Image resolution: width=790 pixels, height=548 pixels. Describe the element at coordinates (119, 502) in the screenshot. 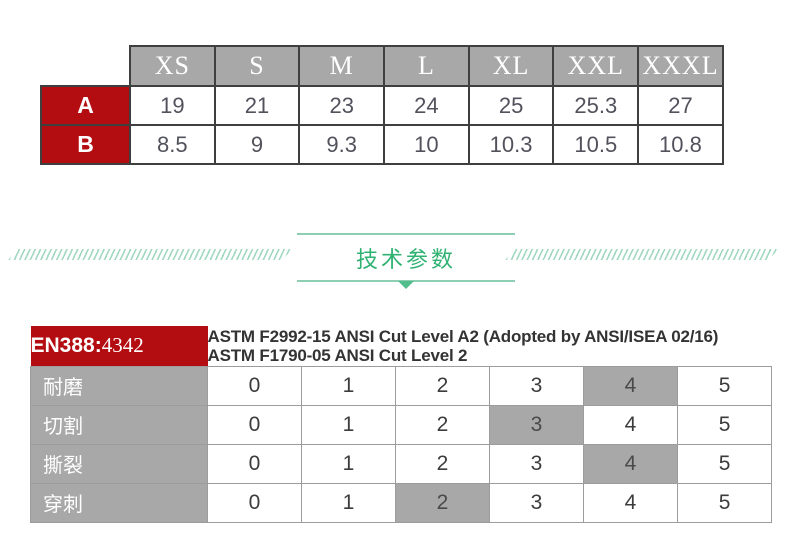

I see `tech-row-label: 穿刺` at that location.